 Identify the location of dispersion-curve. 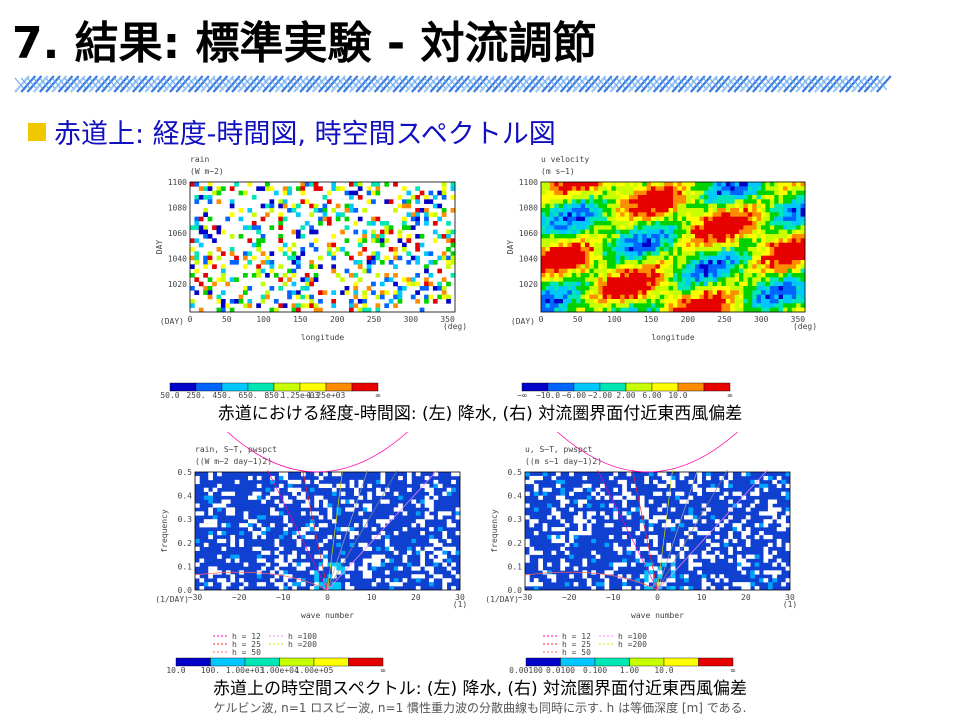
(382, 530).